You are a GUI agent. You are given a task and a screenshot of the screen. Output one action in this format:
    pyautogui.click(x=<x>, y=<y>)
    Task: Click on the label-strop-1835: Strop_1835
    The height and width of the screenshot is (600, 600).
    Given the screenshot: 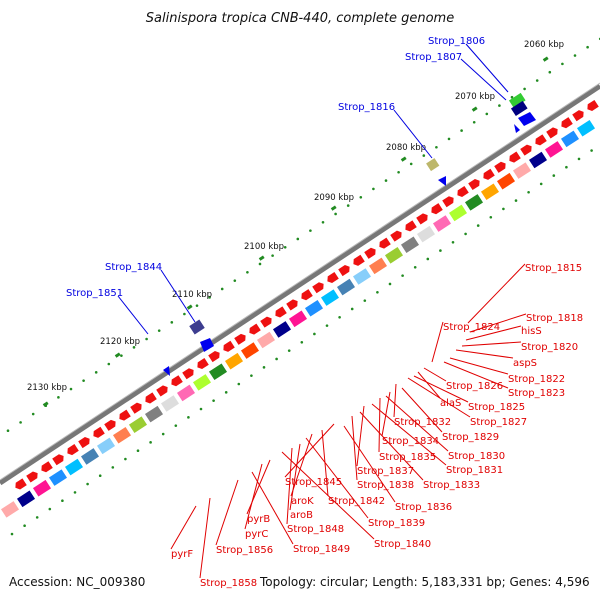 What is the action you would take?
    pyautogui.click(x=407, y=457)
    